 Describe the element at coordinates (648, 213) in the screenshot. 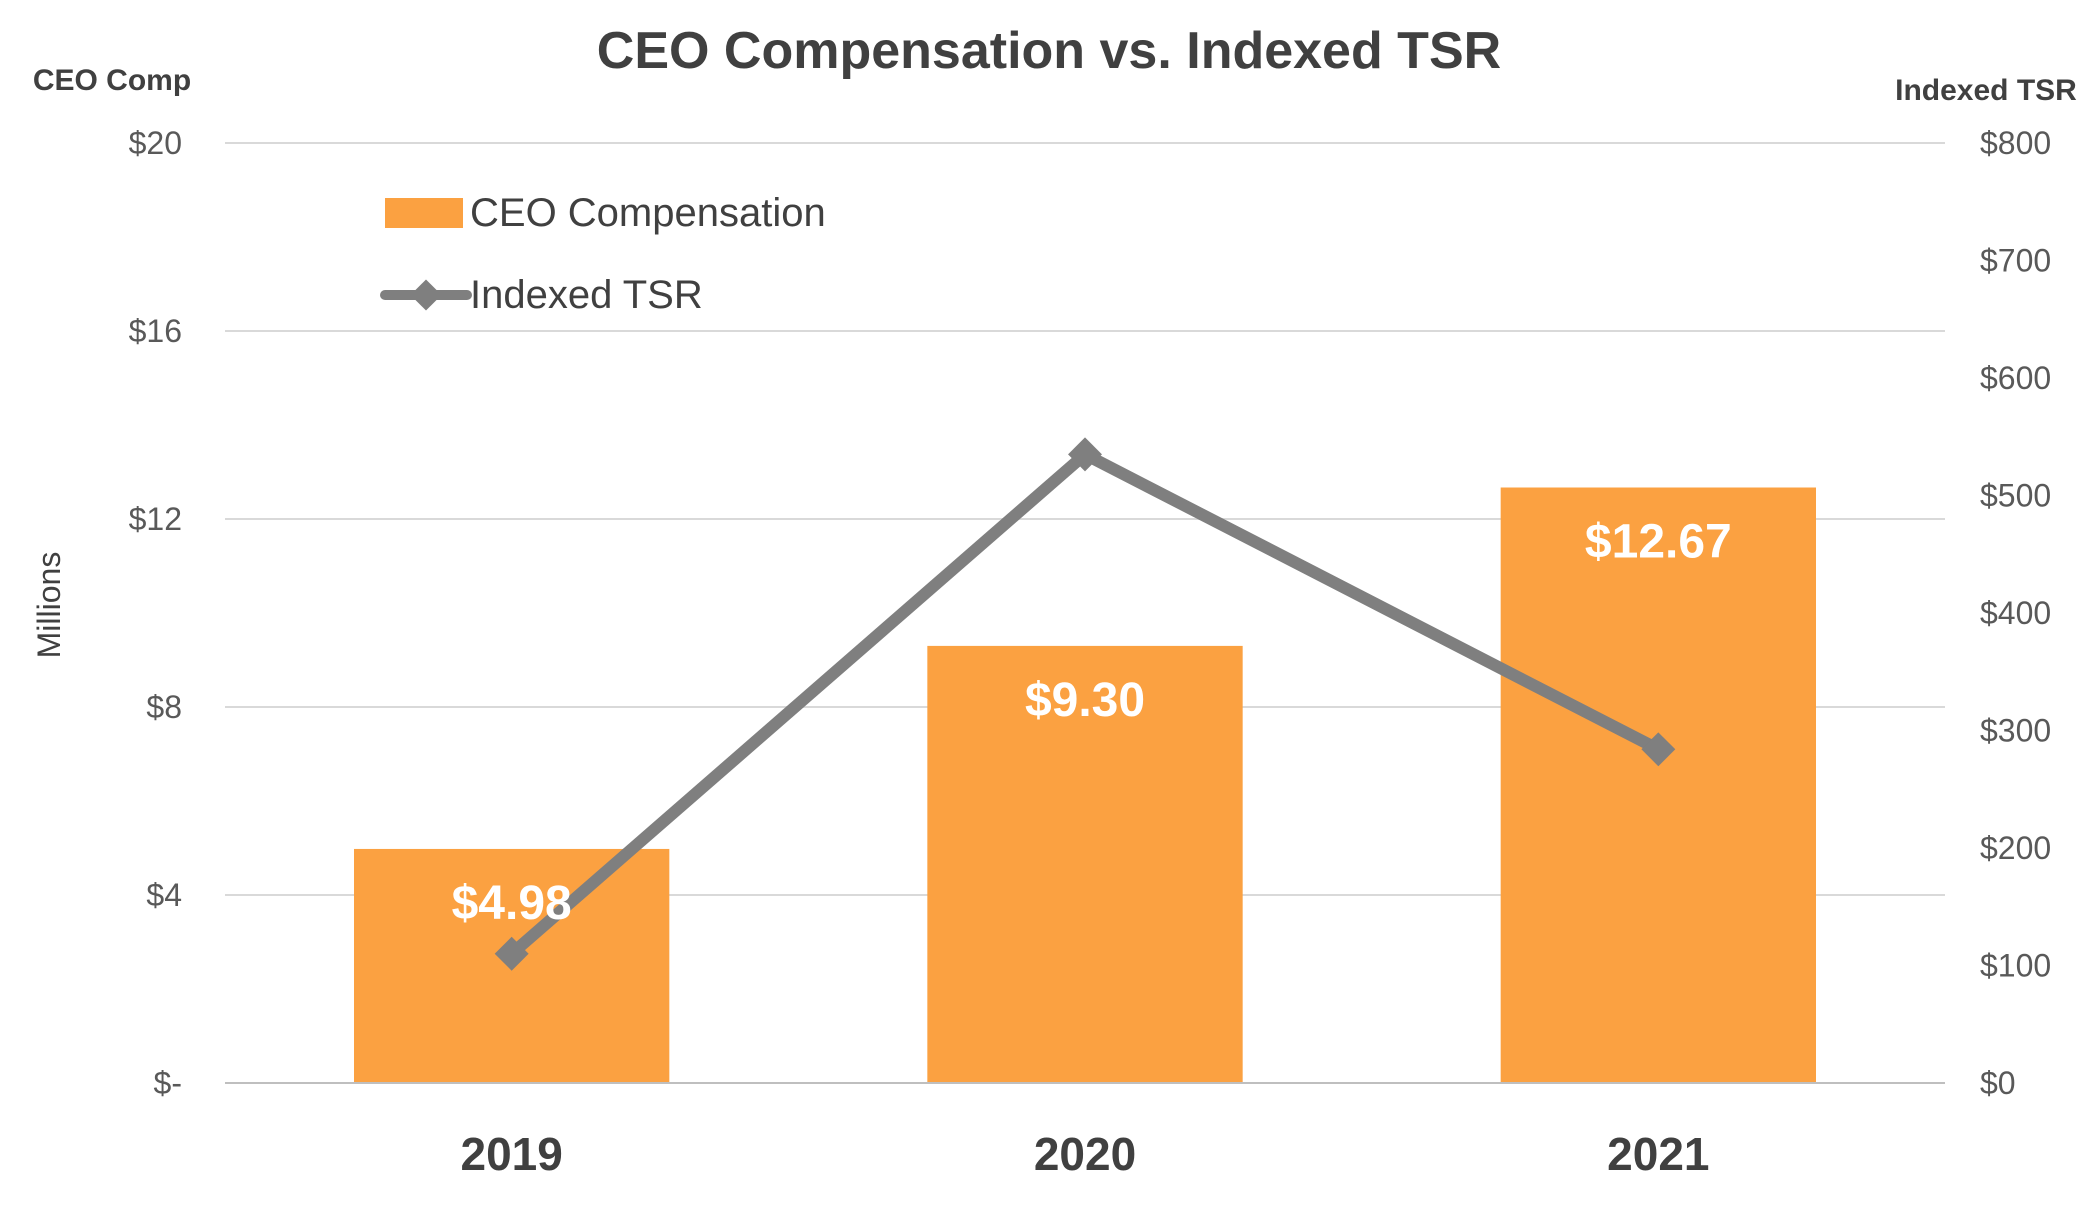

I see `legend-label-ceo-compensation: CEO Compensation` at that location.